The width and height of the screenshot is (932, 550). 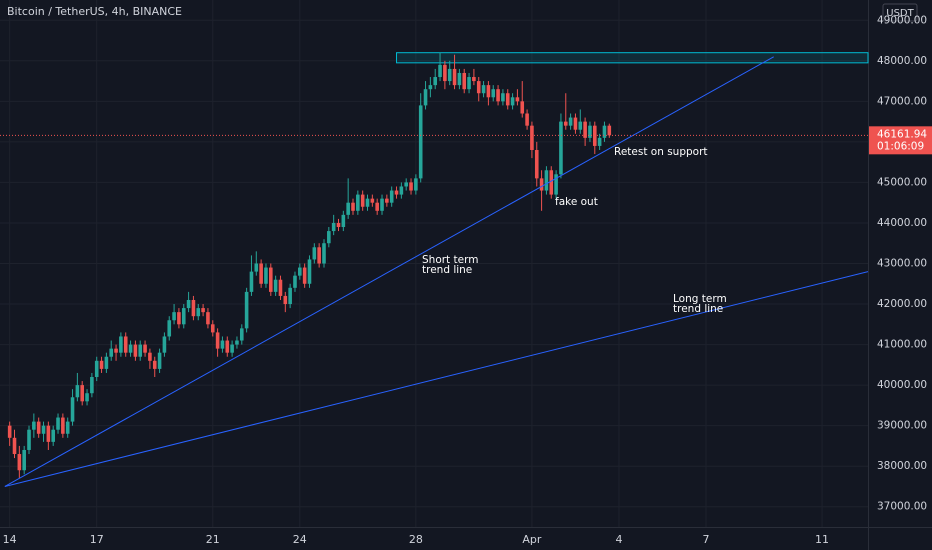 I want to click on resistance-zone, so click(x=632, y=58).